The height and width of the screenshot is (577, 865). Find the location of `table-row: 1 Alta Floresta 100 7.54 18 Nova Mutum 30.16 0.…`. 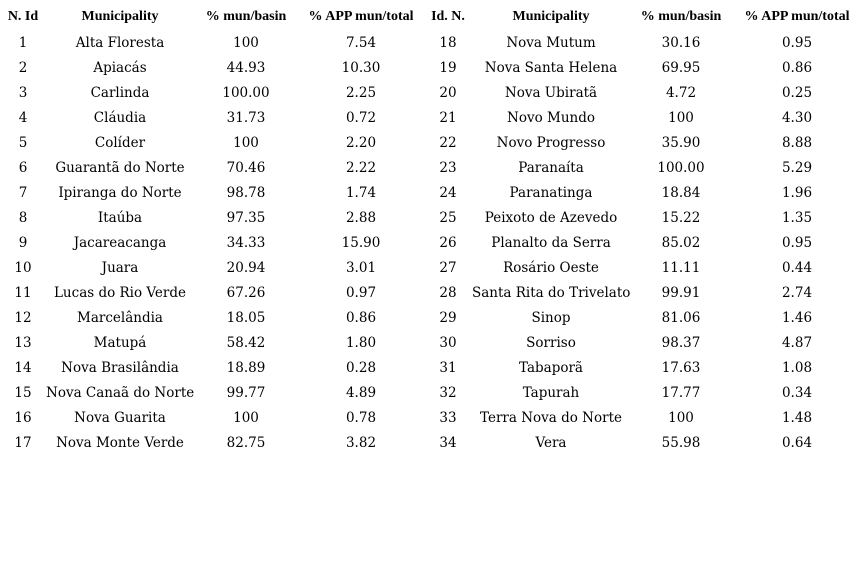

table-row: 1 Alta Floresta 100 7.54 18 Nova Mutum 30.16 0.… is located at coordinates (431, 42).